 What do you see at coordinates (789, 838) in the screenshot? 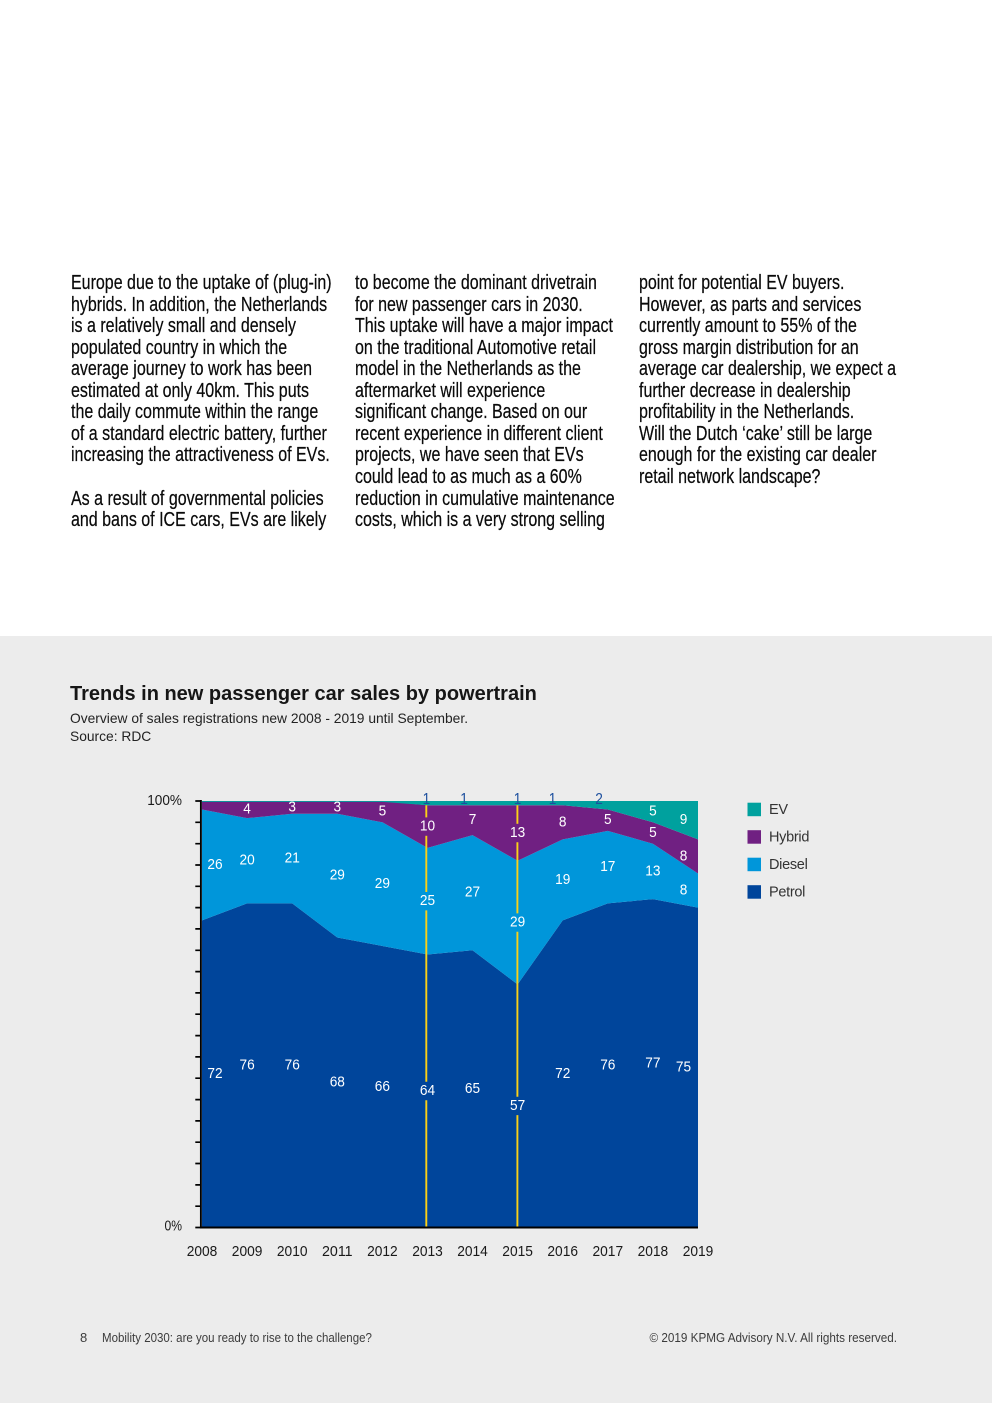
I see `svg-text: Hybrid` at bounding box center [789, 838].